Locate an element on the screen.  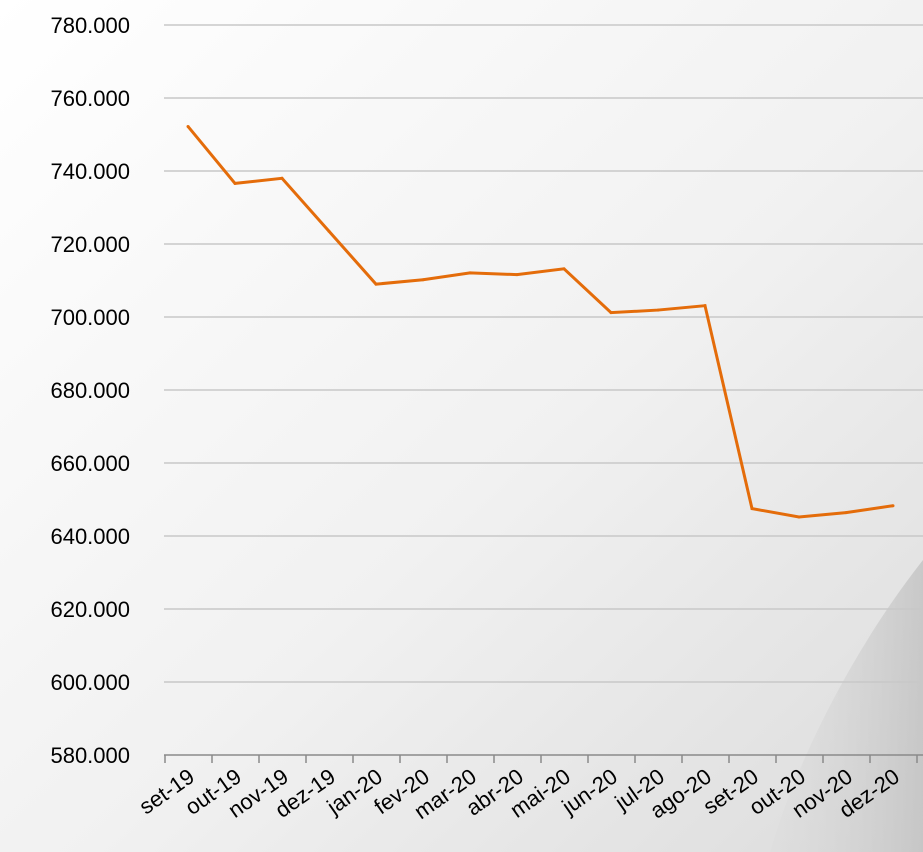
y-tick-label: 780.000 is located at coordinates (90, 25).